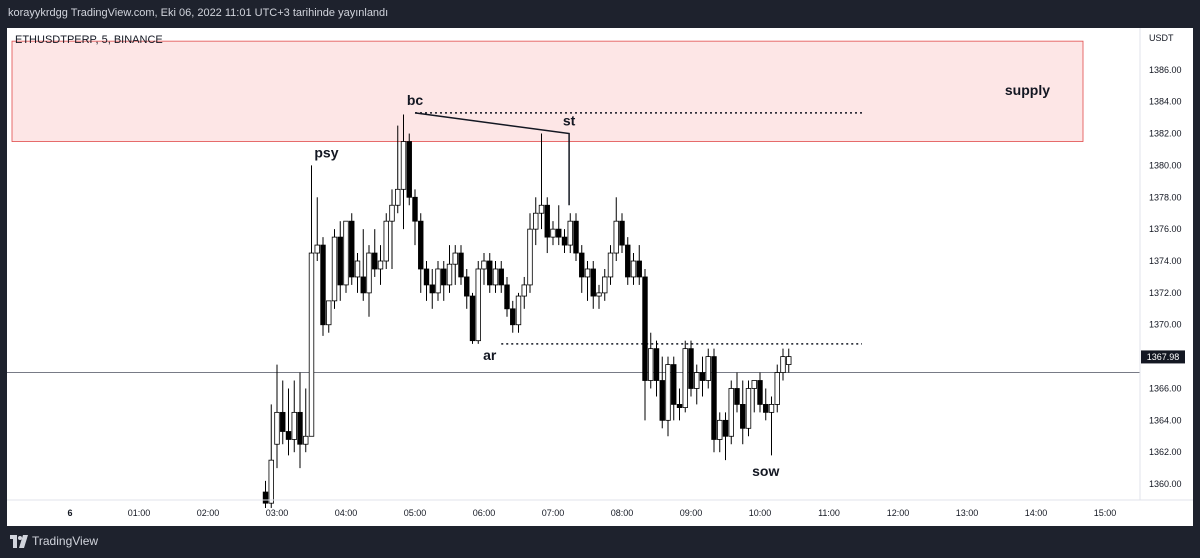 This screenshot has height=558, width=1200. I want to click on price-tick-label: 1380.00, so click(1165, 165).